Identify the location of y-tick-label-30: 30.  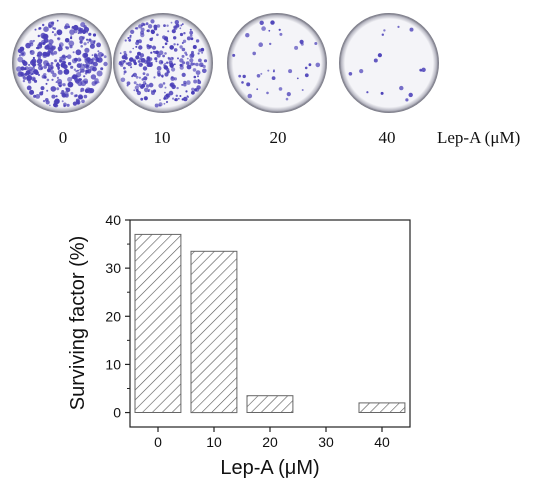
(113, 268).